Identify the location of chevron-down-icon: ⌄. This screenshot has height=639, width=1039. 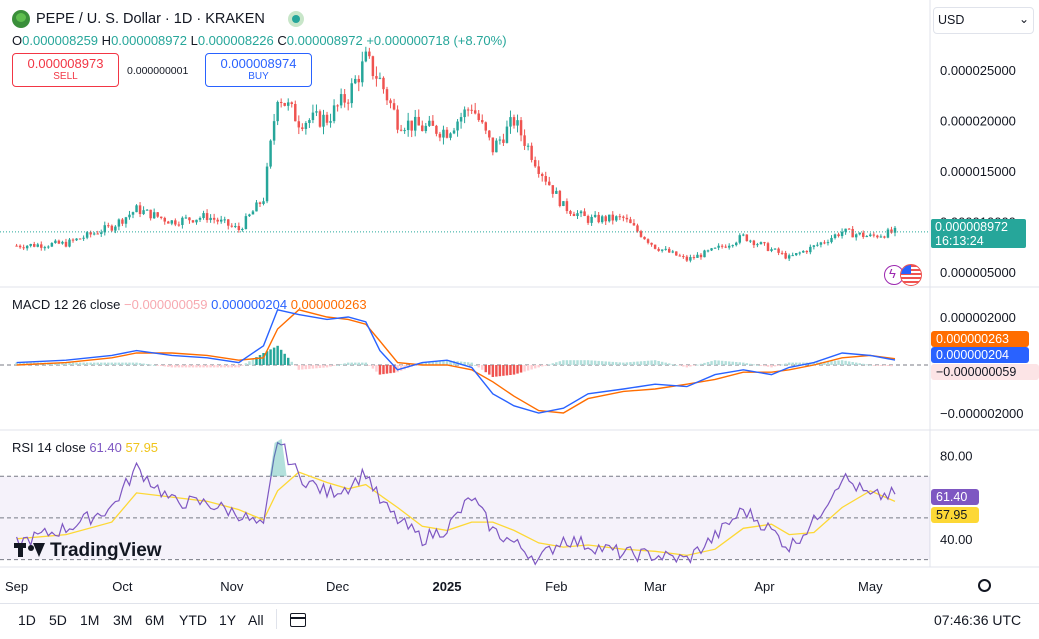
(1024, 19).